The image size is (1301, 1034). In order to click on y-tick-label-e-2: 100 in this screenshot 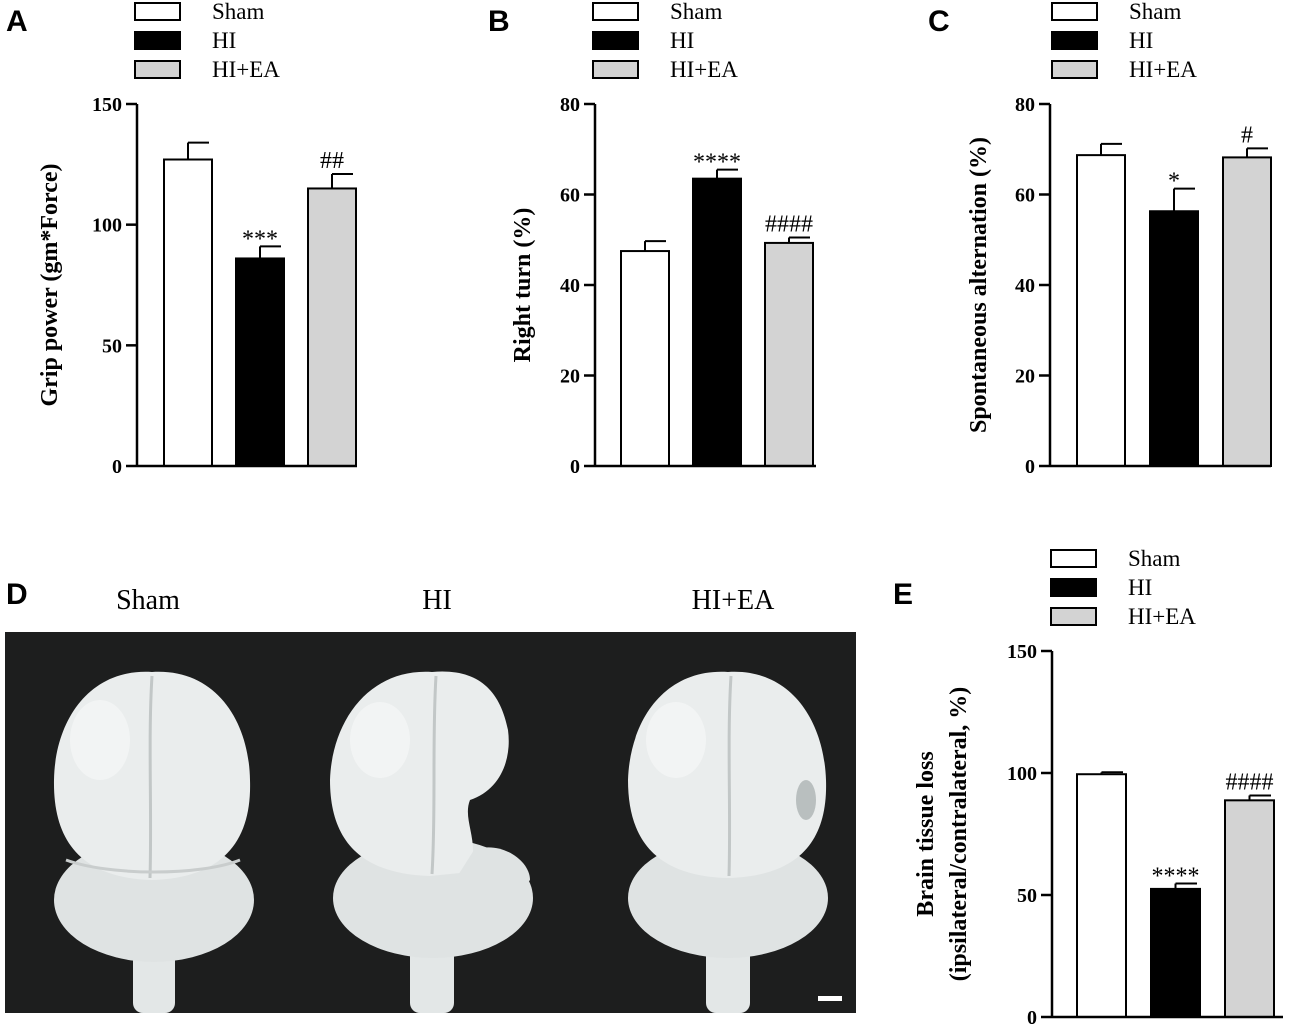, I will do `click(1022, 774)`.